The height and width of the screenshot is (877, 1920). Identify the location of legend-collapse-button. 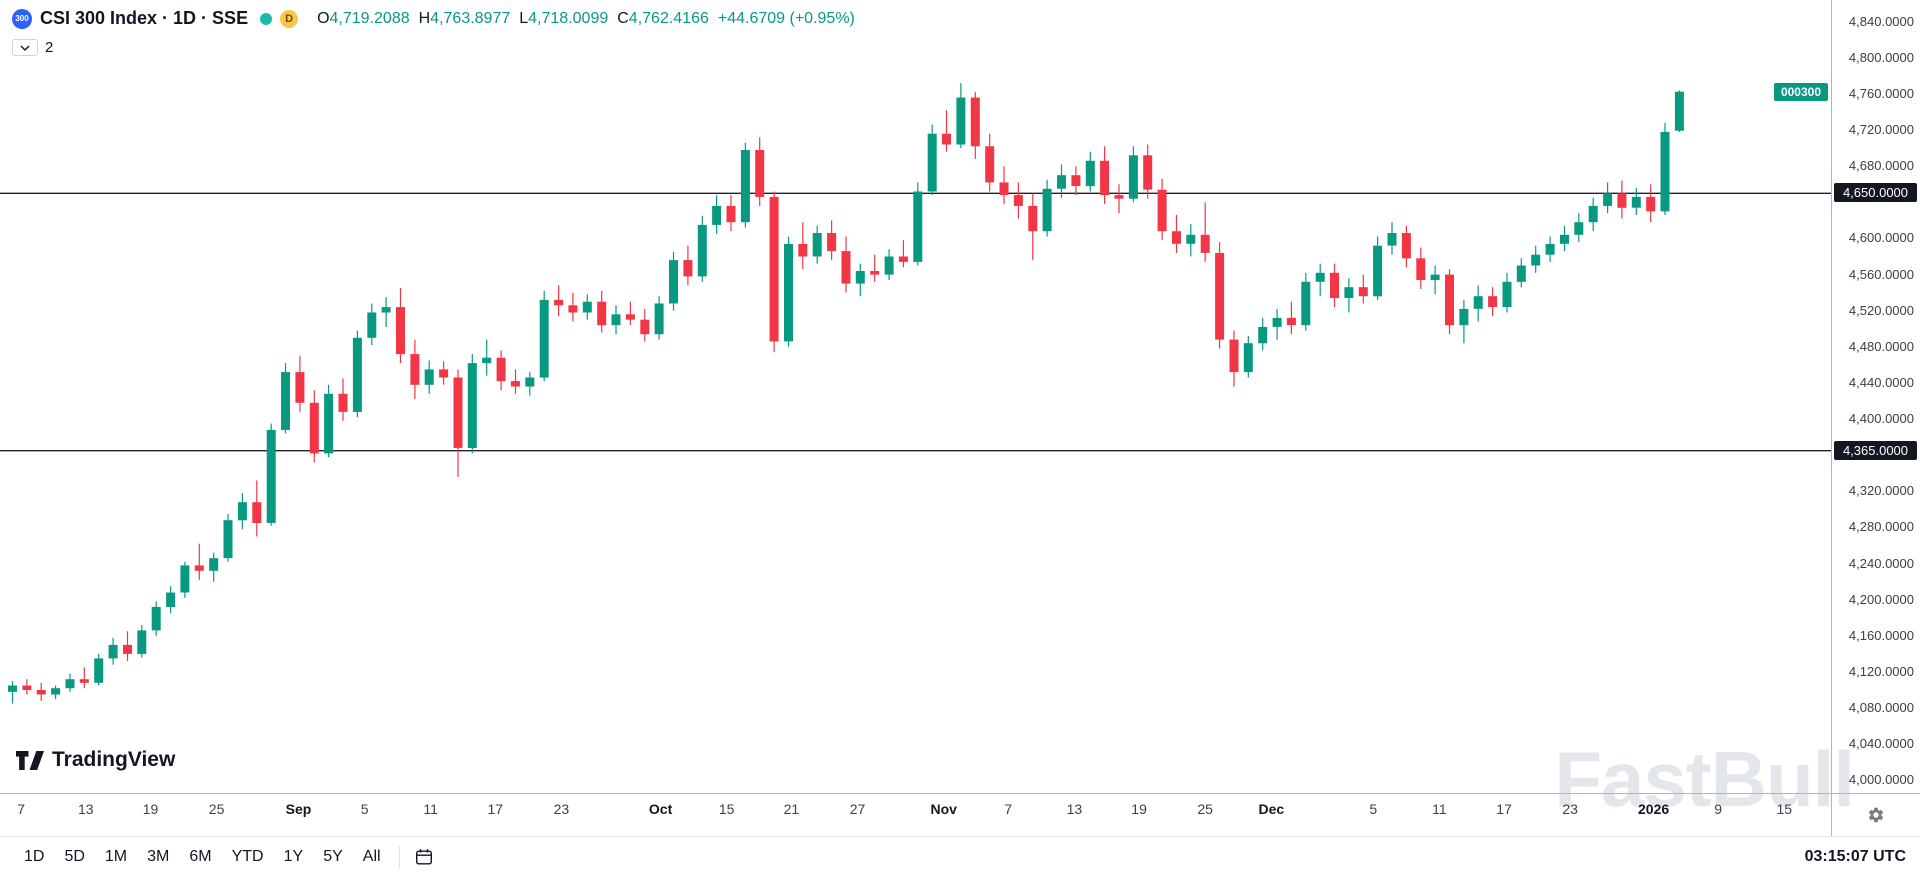
(25, 47).